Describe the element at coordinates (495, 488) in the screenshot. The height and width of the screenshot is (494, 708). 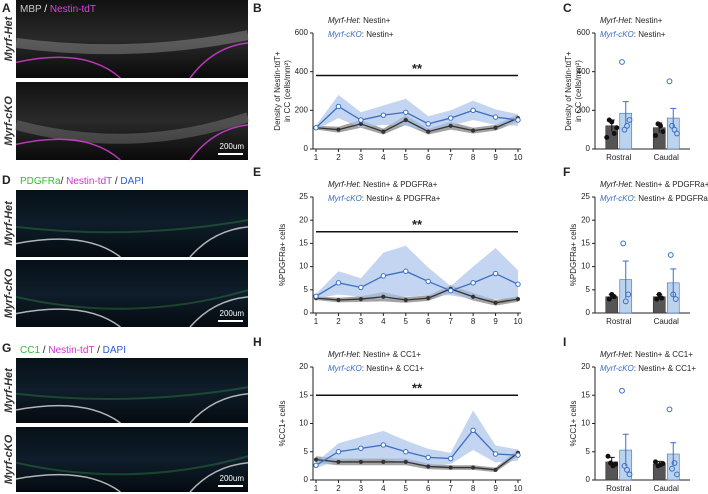
I see `x-tick-label: 9` at that location.